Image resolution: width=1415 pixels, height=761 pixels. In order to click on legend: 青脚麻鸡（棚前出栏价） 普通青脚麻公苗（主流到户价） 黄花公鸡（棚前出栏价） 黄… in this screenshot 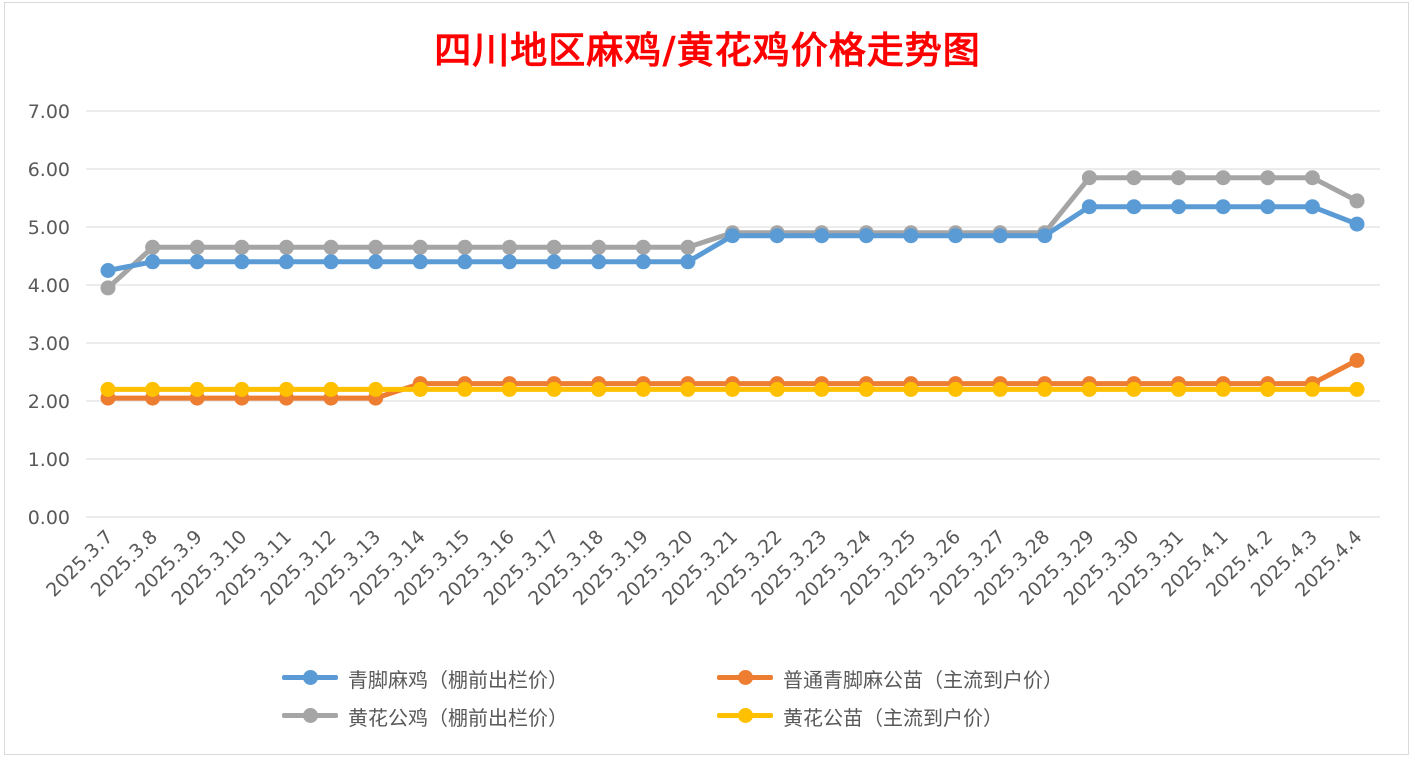, I will do `click(730, 700)`.